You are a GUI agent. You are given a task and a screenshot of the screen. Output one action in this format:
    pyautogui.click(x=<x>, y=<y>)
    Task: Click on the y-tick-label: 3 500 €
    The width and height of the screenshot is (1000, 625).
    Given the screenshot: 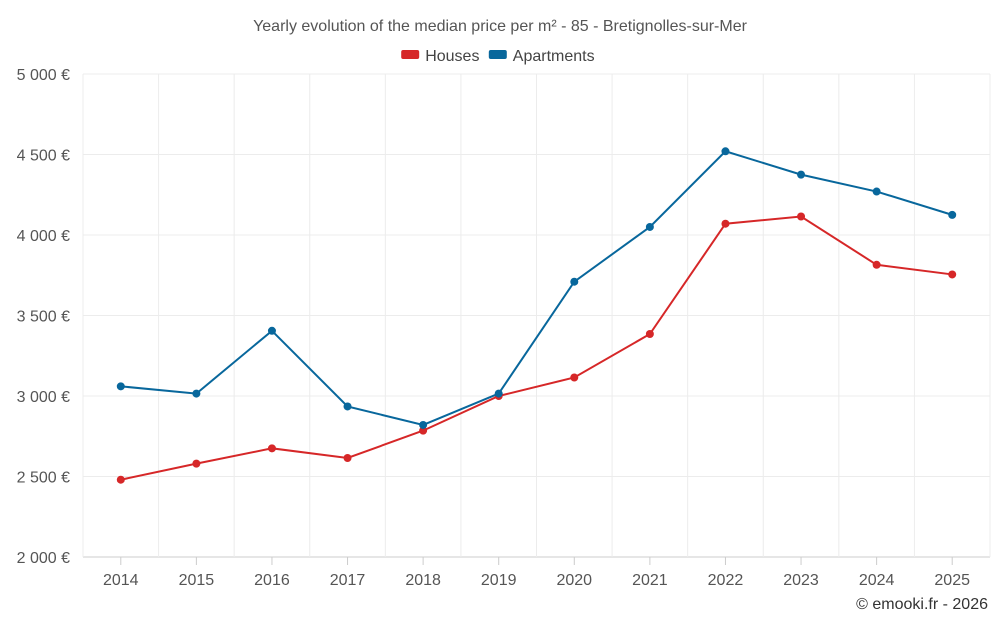 What is the action you would take?
    pyautogui.click(x=43, y=317)
    